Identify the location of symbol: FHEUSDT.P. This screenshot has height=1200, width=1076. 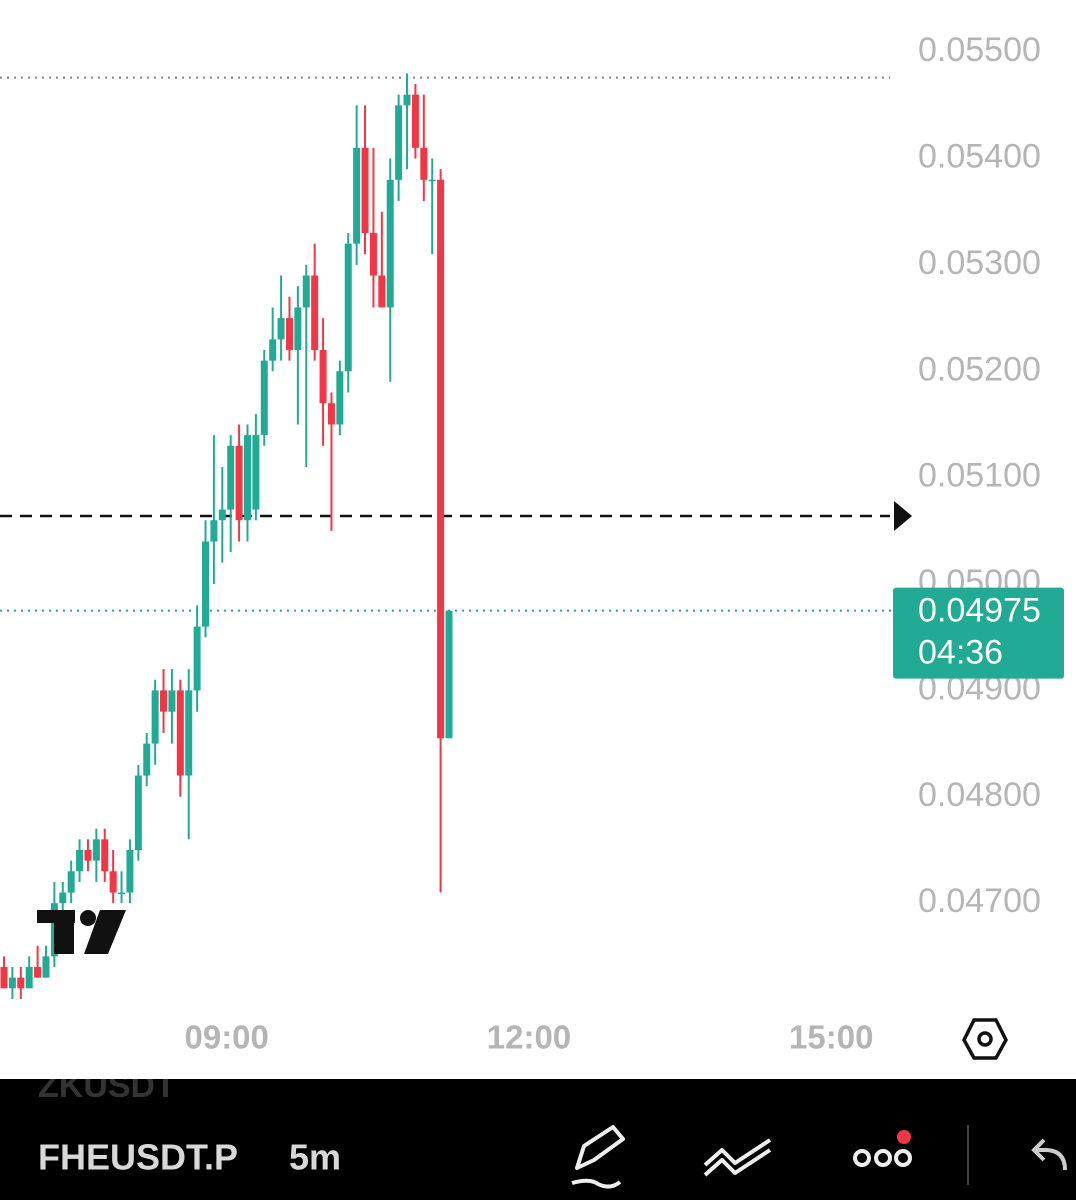
(138, 1157).